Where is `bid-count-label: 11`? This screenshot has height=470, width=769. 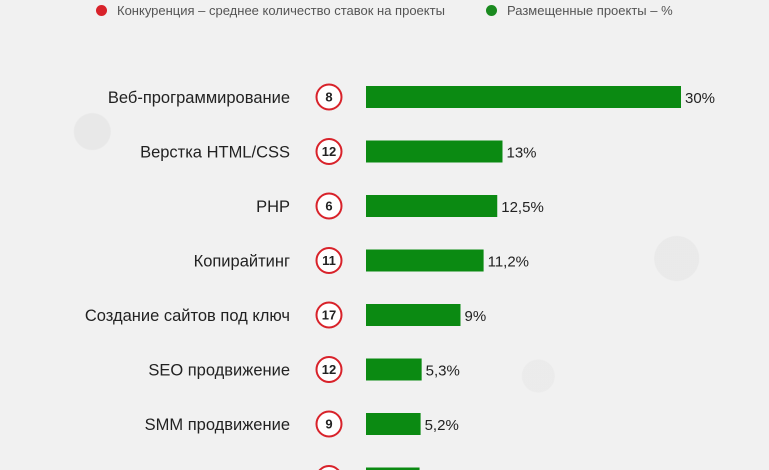
bid-count-label: 11 is located at coordinates (329, 260).